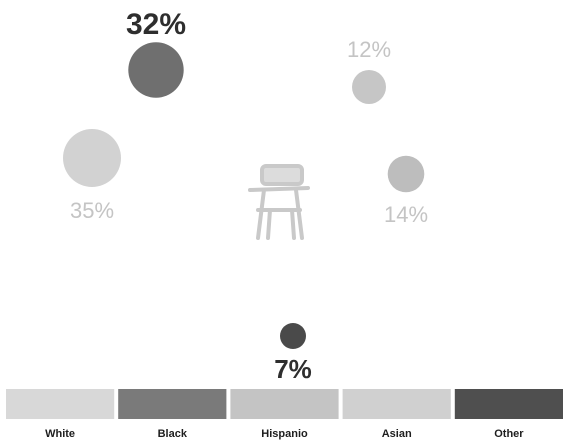 Image resolution: width=569 pixels, height=441 pixels. I want to click on legend-swatch-hispanio, so click(284, 404).